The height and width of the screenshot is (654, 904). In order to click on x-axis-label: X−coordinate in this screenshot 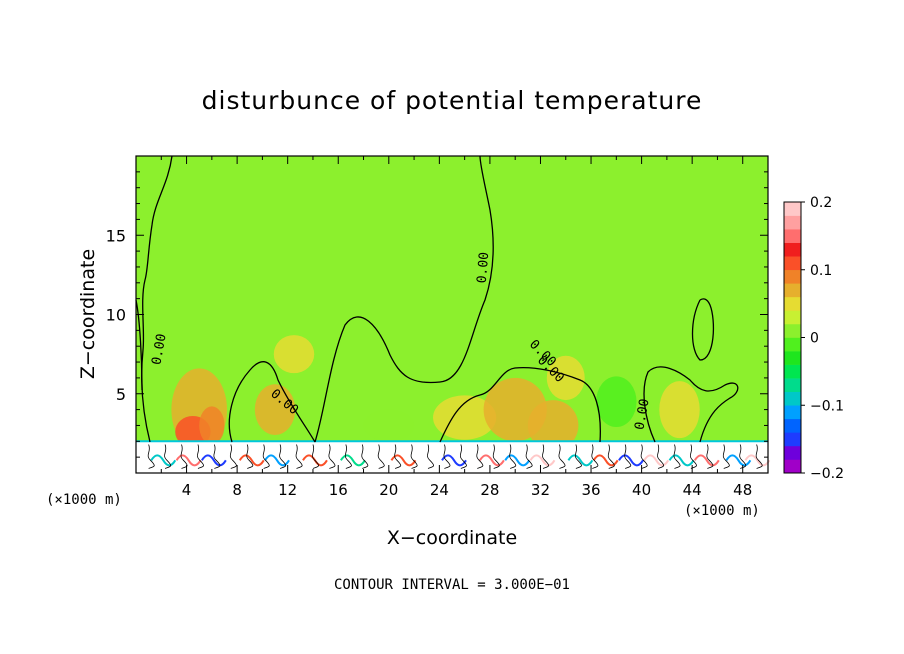, I will do `click(452, 538)`.